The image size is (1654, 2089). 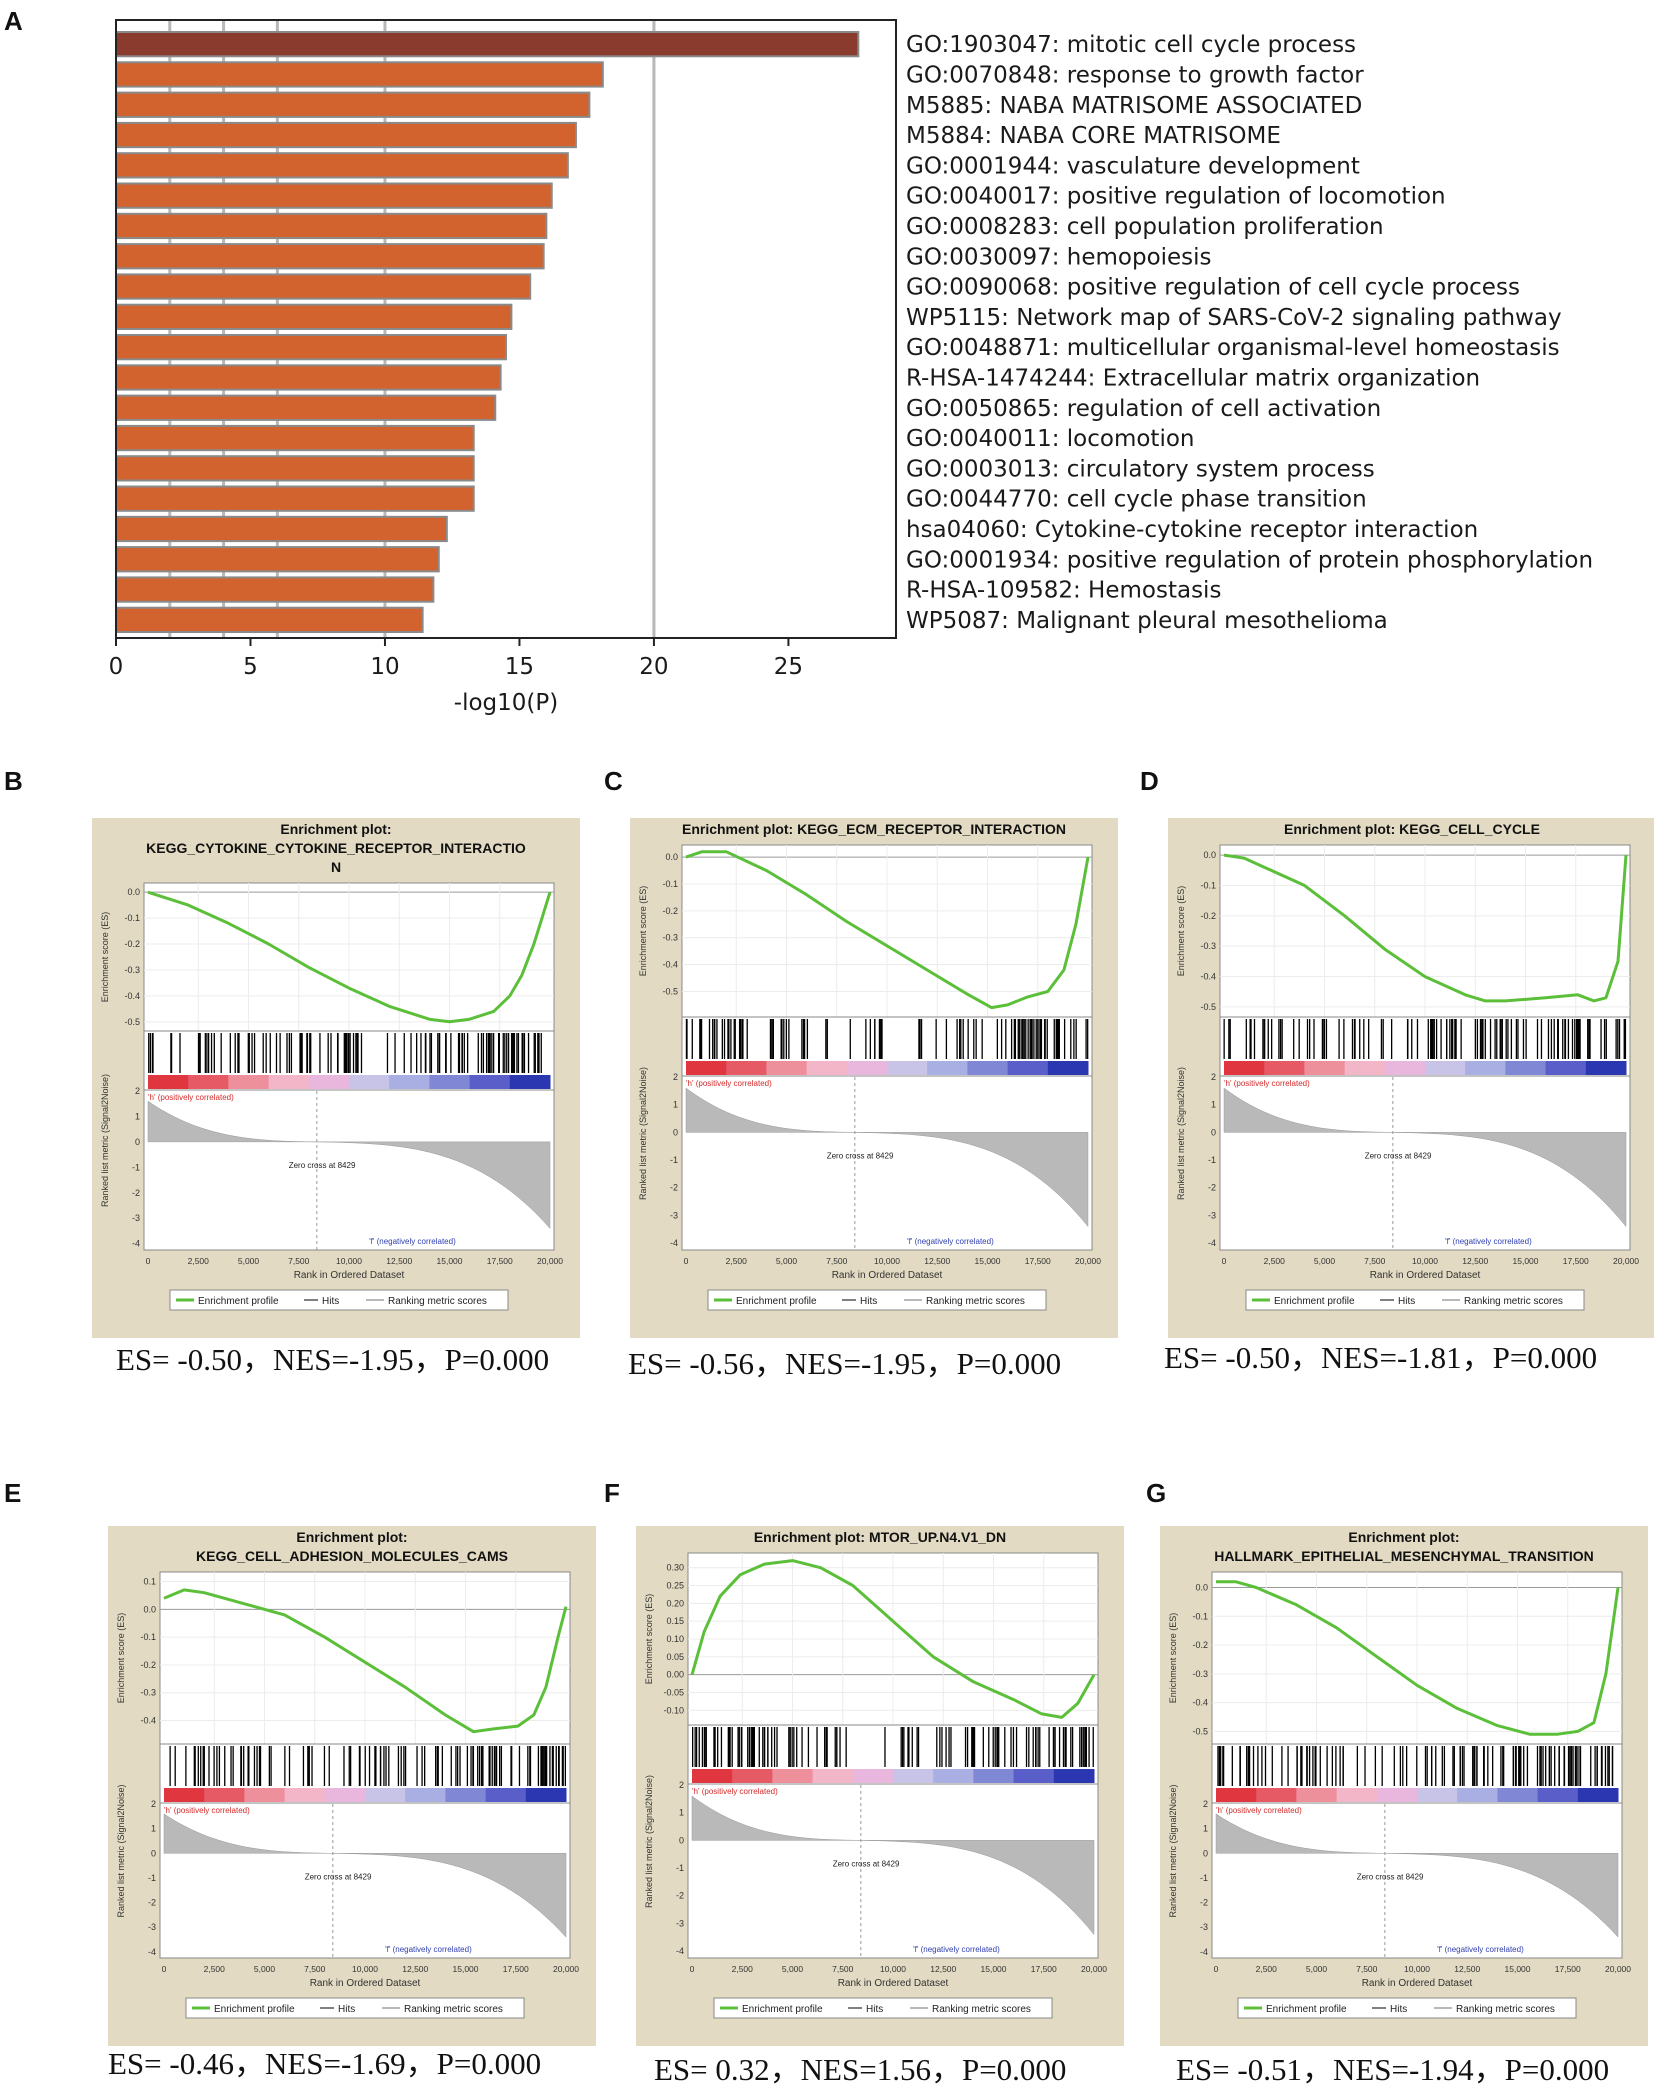 I want to click on es-tick-label: -0.4, so click(x=148, y=1721).